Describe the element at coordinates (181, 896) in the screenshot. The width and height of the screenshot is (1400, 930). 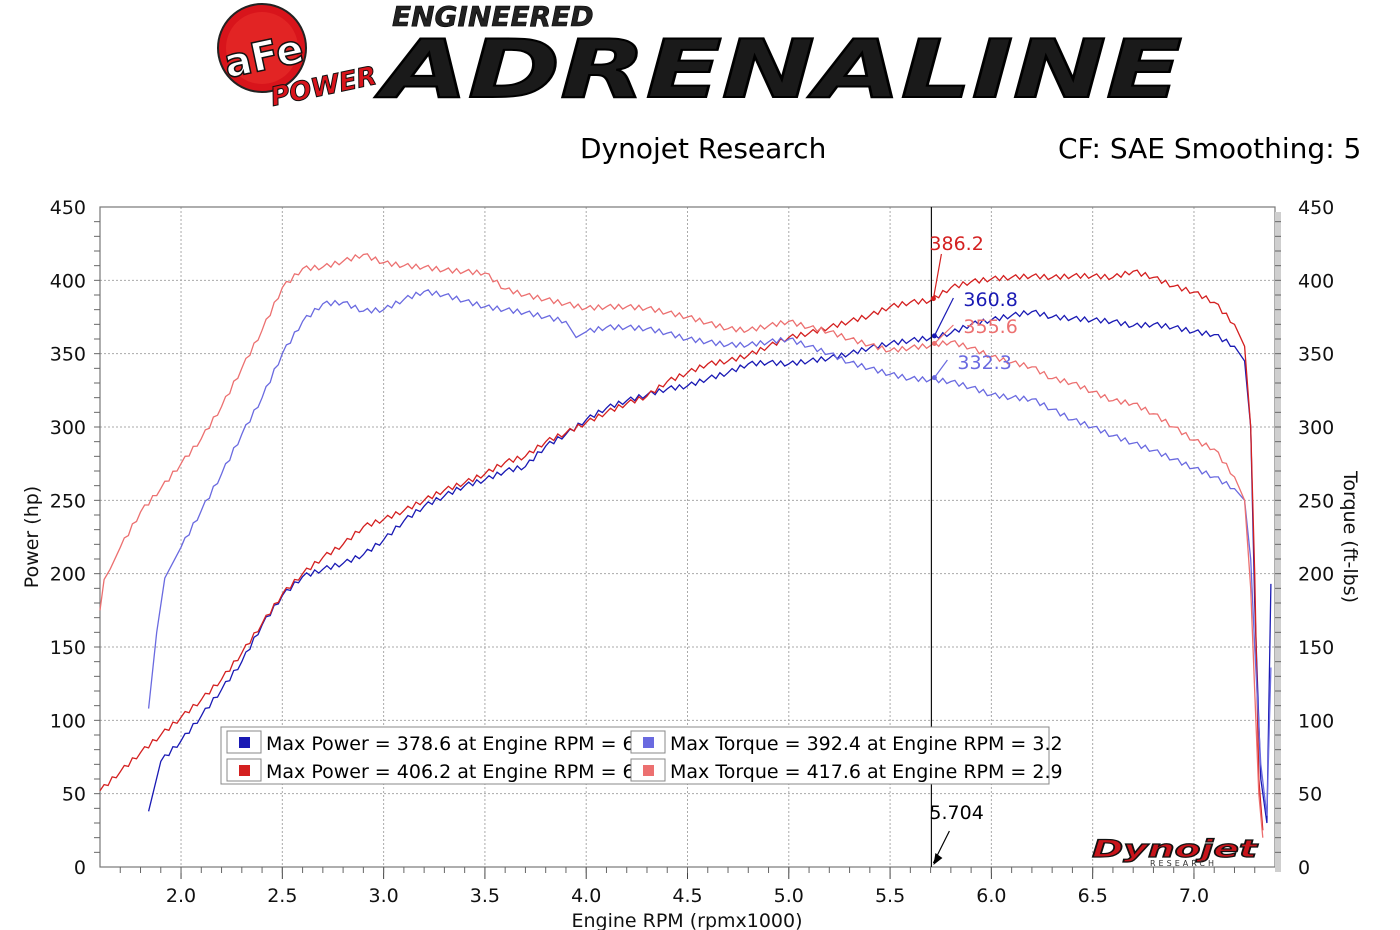
I see `x-tick-label-0: 2.0` at that location.